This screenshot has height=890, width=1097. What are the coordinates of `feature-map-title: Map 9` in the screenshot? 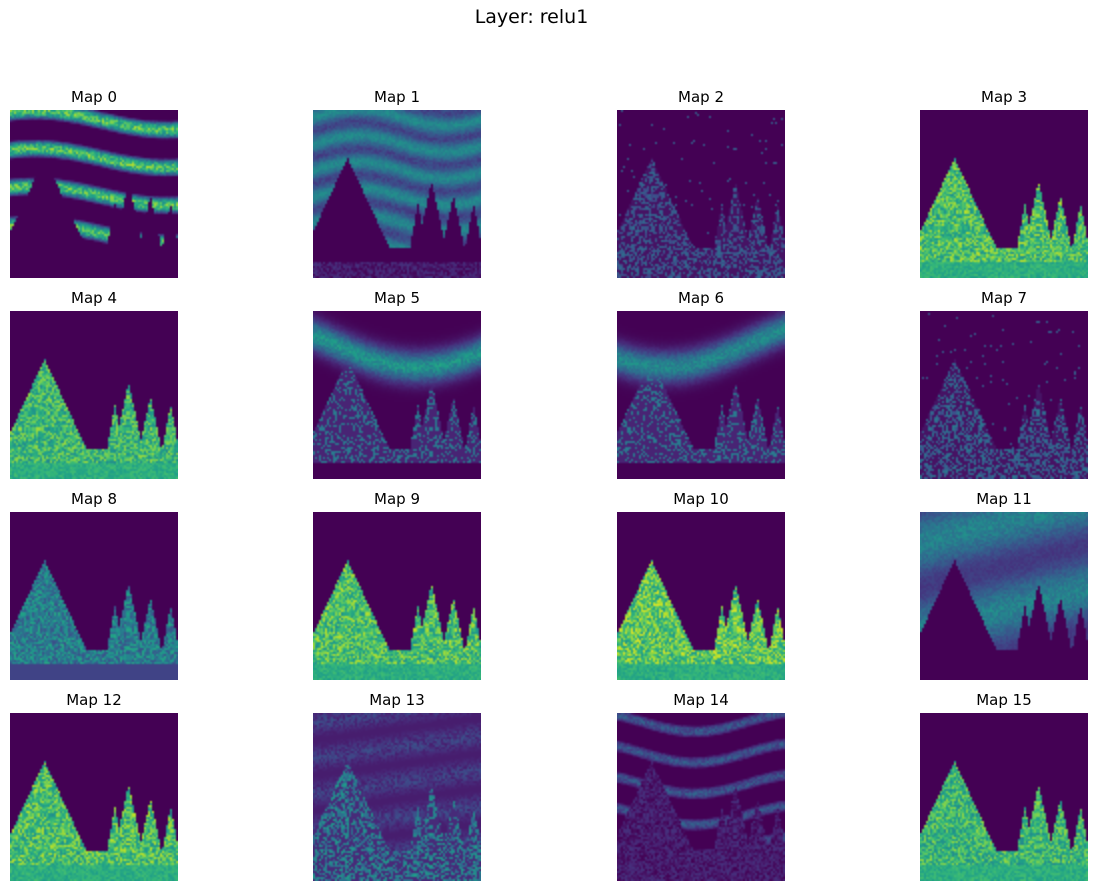 It's located at (397, 499).